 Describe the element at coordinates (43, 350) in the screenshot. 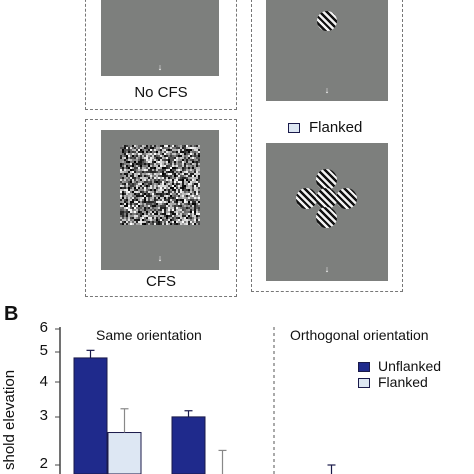

I see `y-tick-5: 5` at that location.